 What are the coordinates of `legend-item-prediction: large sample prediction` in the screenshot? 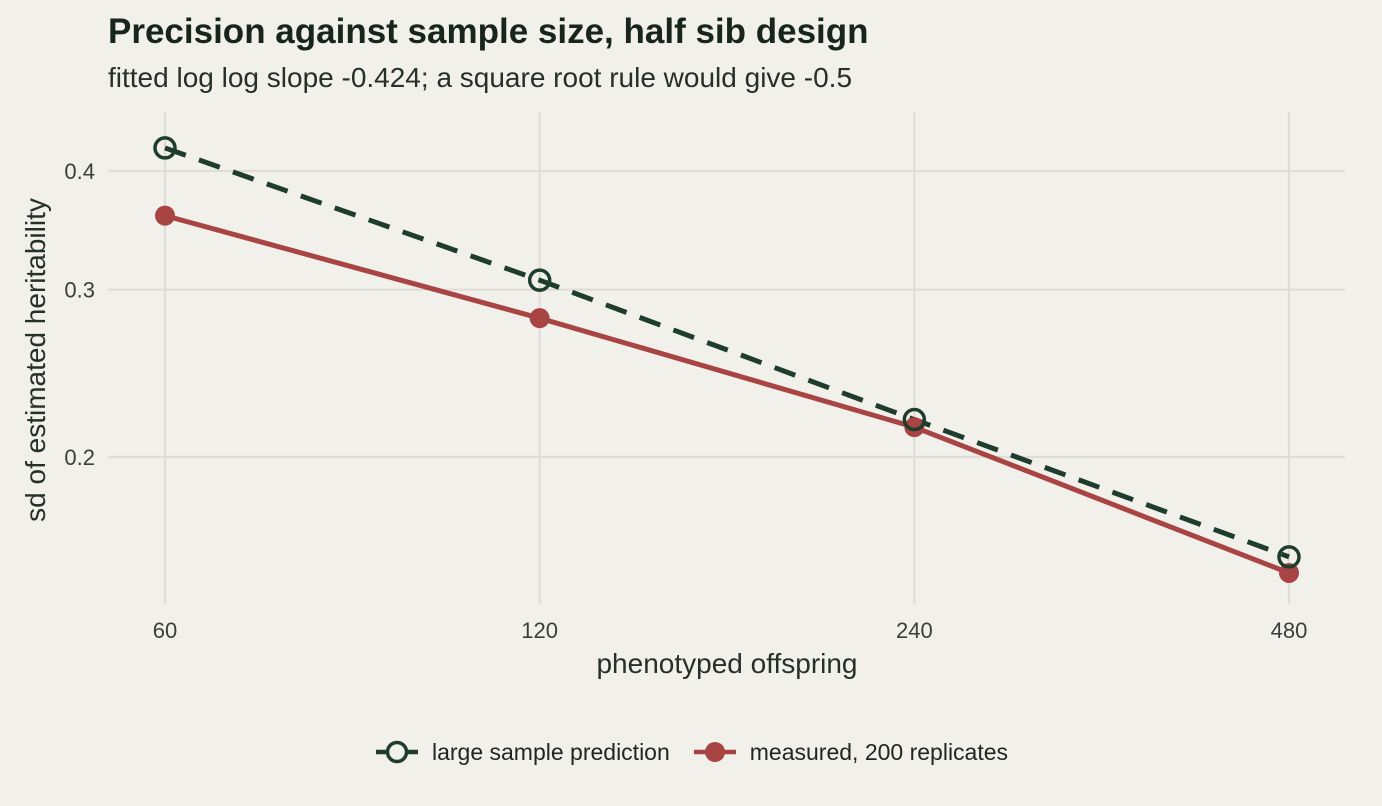 It's located at (522, 752).